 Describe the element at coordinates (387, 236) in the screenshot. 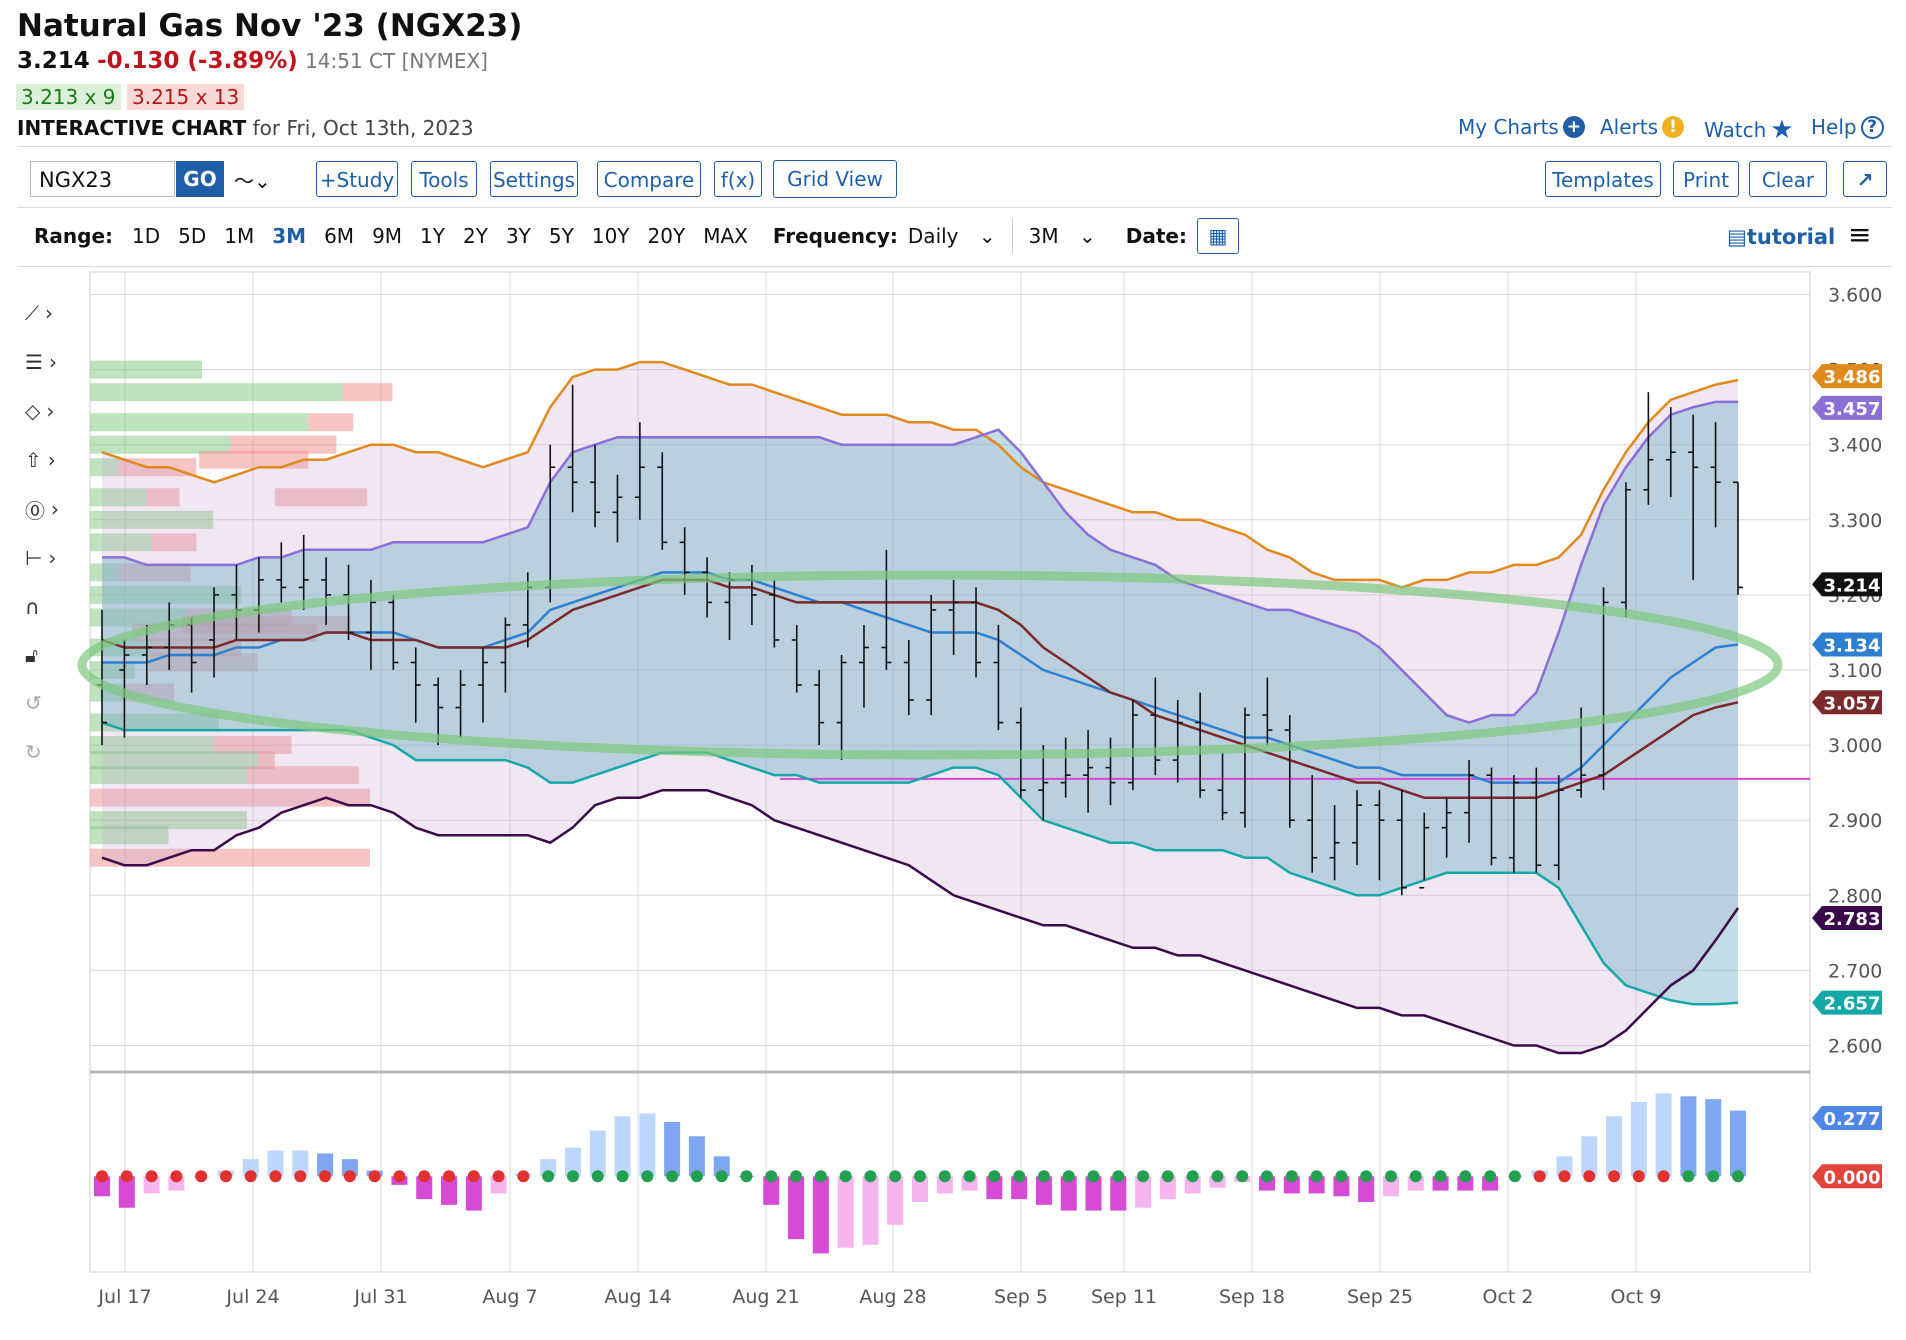

I see `range-option-9m: 9M` at that location.